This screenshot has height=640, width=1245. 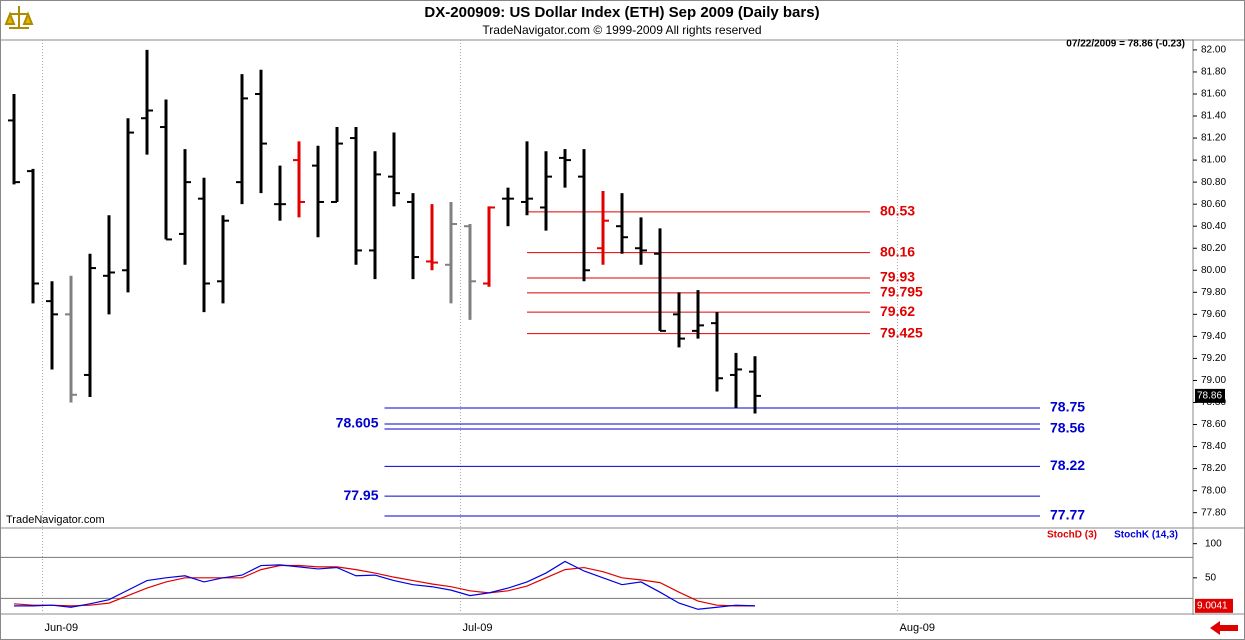 What do you see at coordinates (1224, 628) in the screenshot?
I see `scroll-arrow` at bounding box center [1224, 628].